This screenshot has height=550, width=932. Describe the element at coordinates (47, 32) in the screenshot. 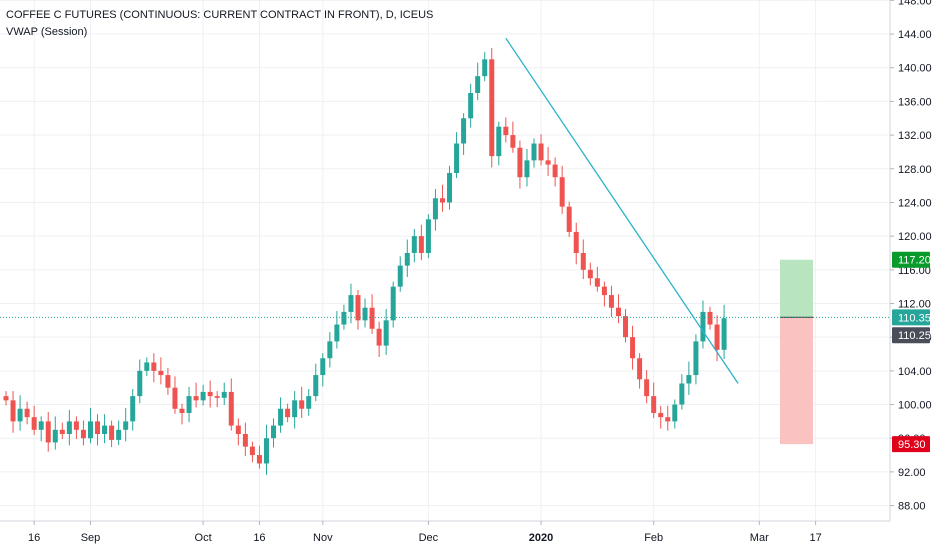

I see `indicator-title: VWAP (Session)` at that location.